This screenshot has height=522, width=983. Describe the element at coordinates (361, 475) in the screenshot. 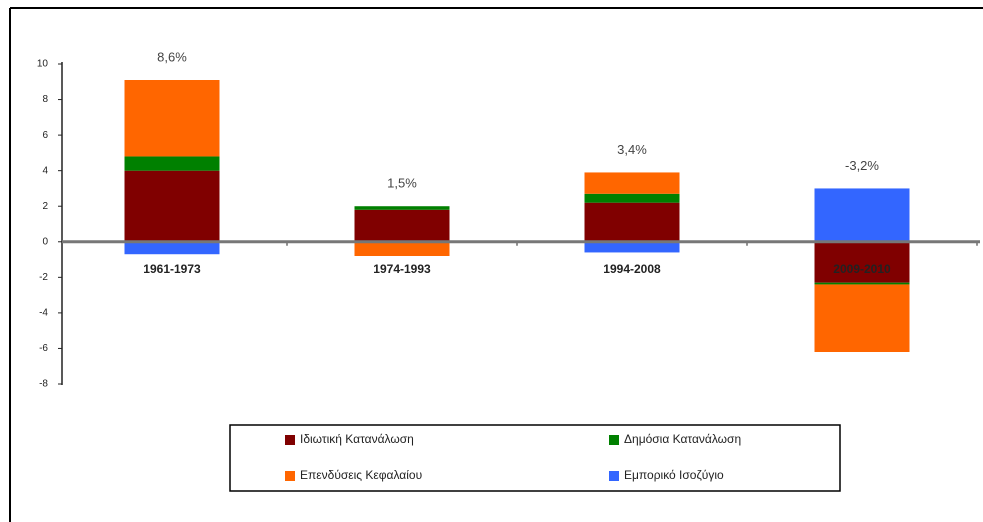

I see `legend-label: Επενδύσεις Κεφαλαίου` at that location.